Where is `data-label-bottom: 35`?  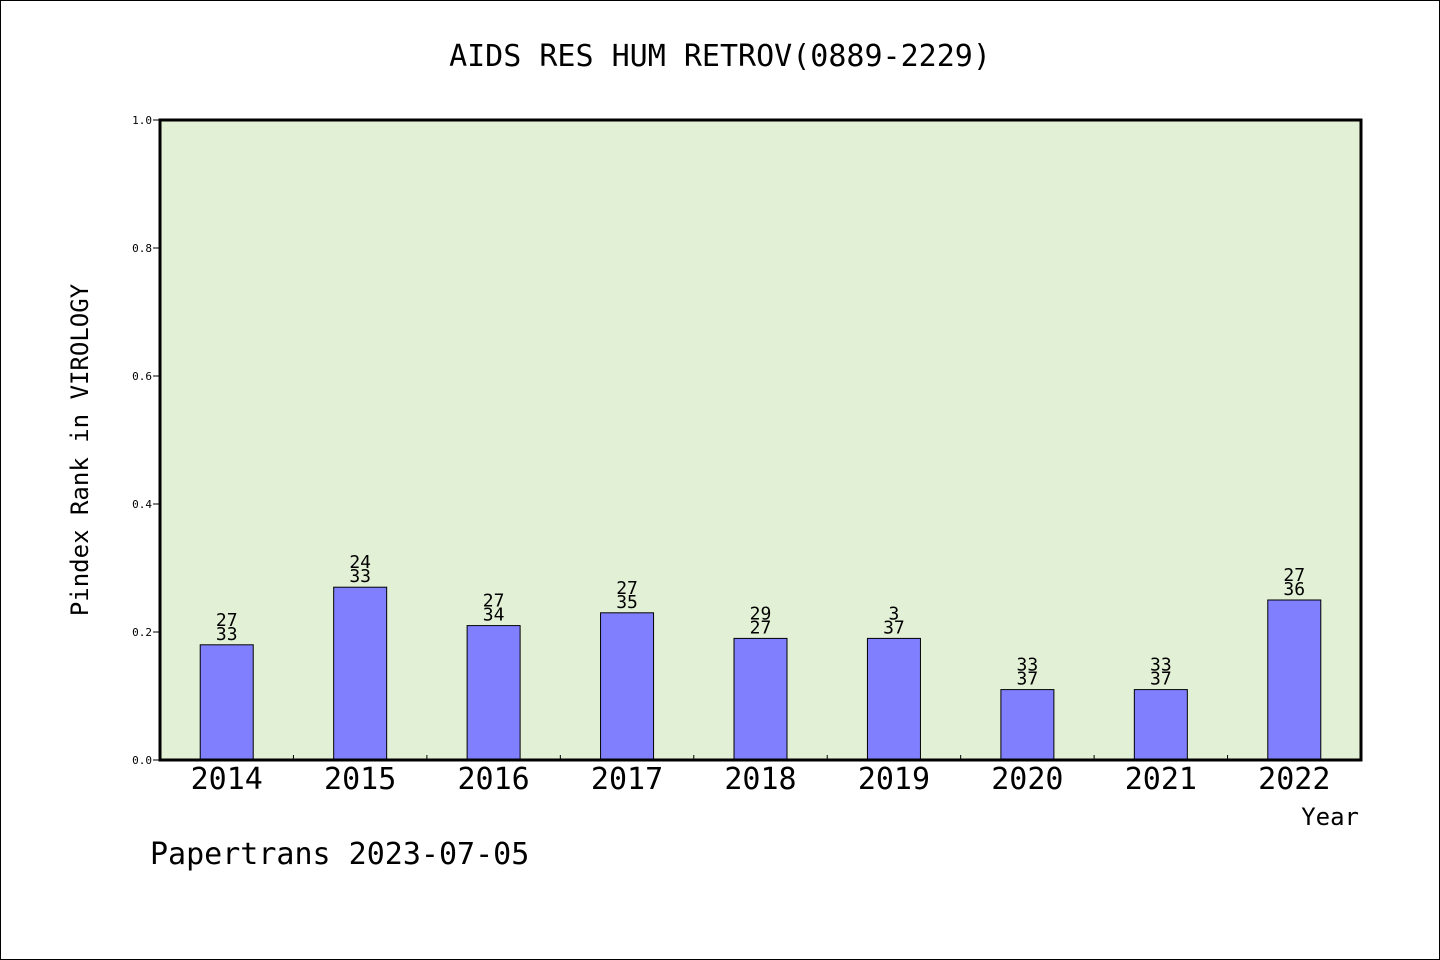 data-label-bottom: 35 is located at coordinates (627, 602).